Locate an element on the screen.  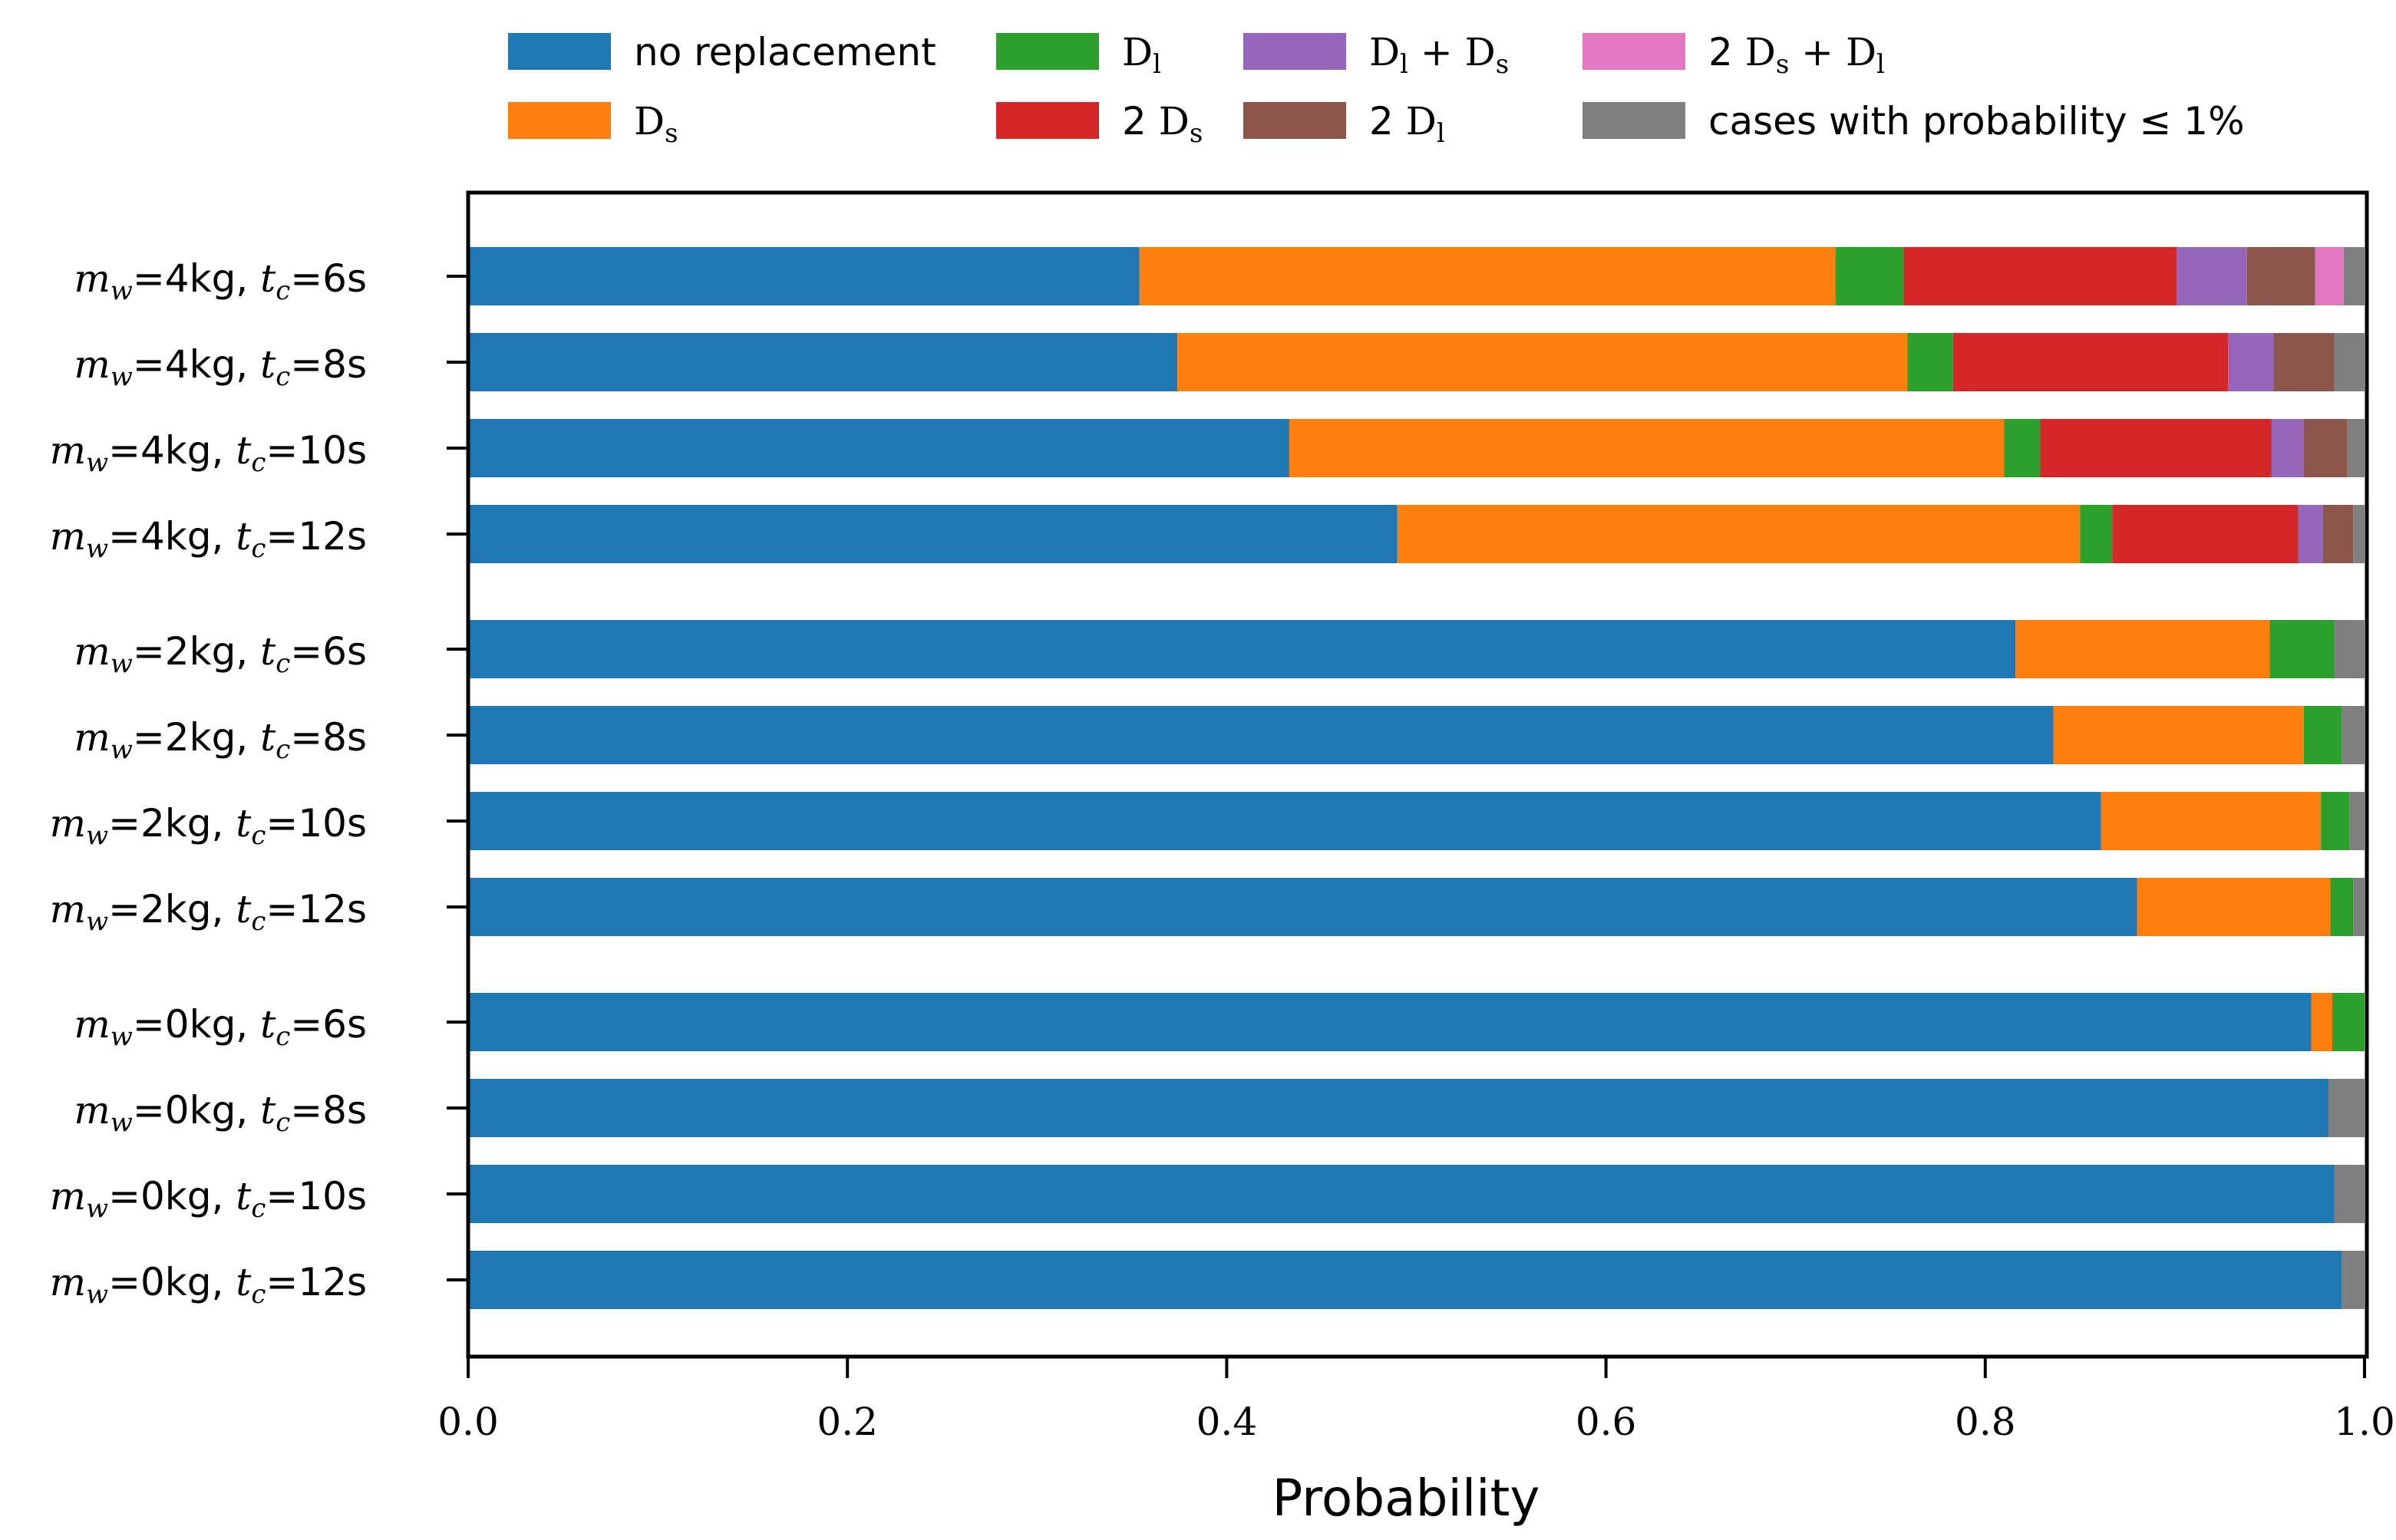
bar-2kg-6s-ds is located at coordinates (2142, 649).